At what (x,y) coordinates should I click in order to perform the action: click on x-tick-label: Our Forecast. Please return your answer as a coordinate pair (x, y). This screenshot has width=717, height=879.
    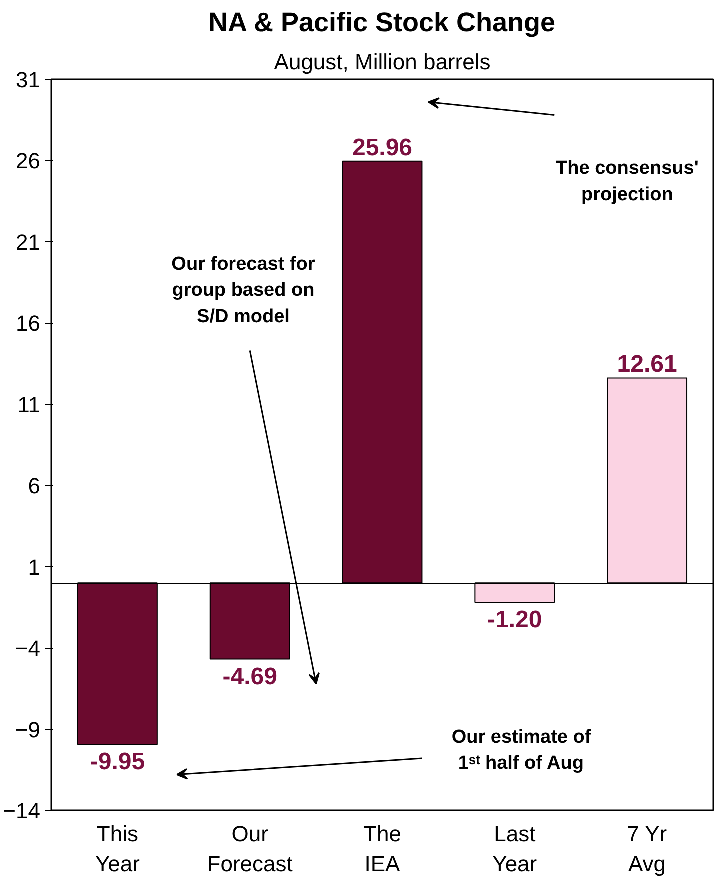
    Looking at the image, I should click on (250, 849).